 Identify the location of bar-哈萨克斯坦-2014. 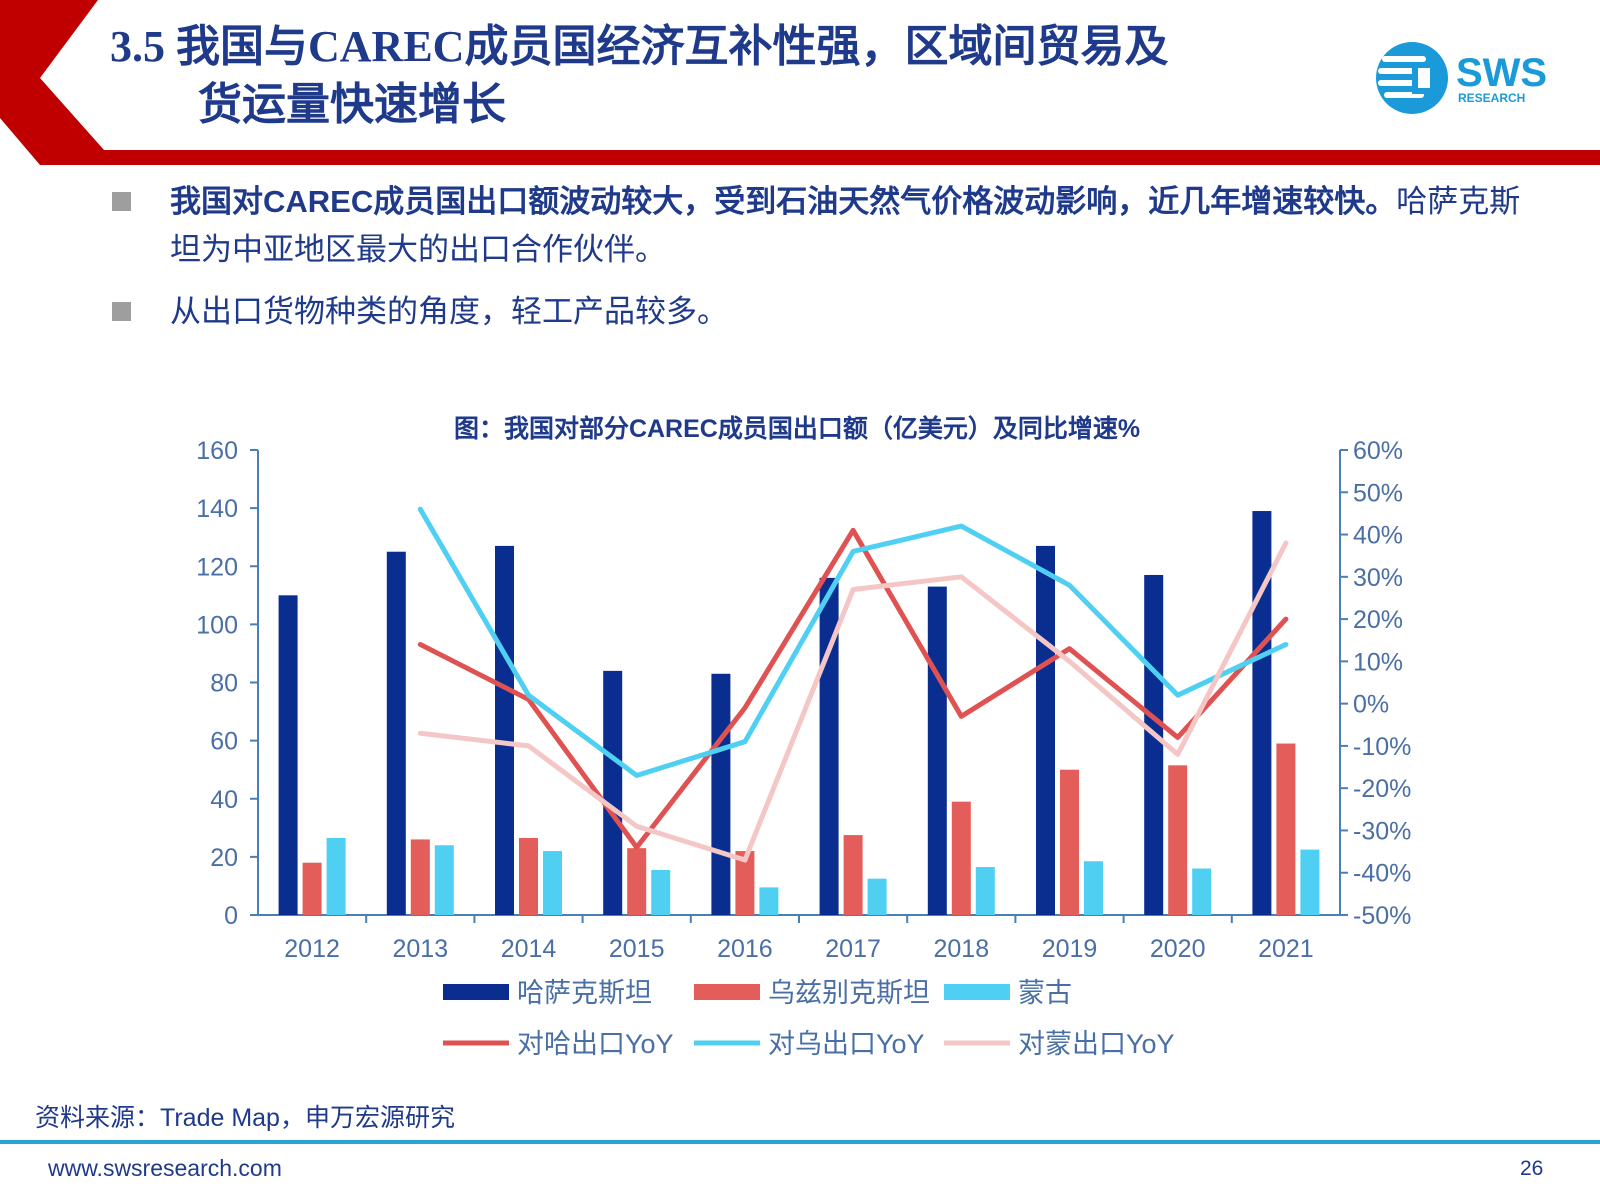
(504, 730).